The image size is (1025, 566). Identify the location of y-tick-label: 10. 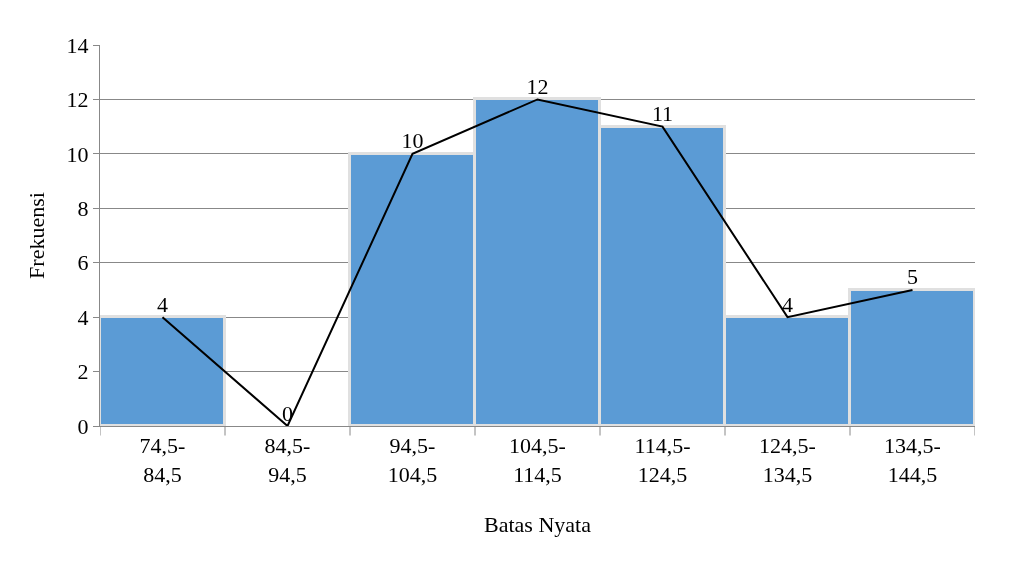
(77, 154).